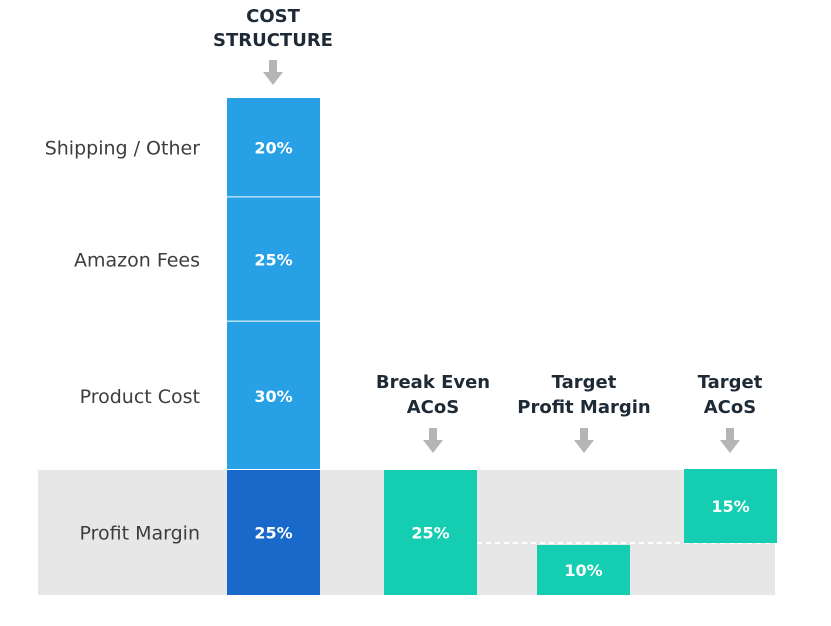  I want to click on row-label-profit-margin: Profit Margin, so click(140, 534).